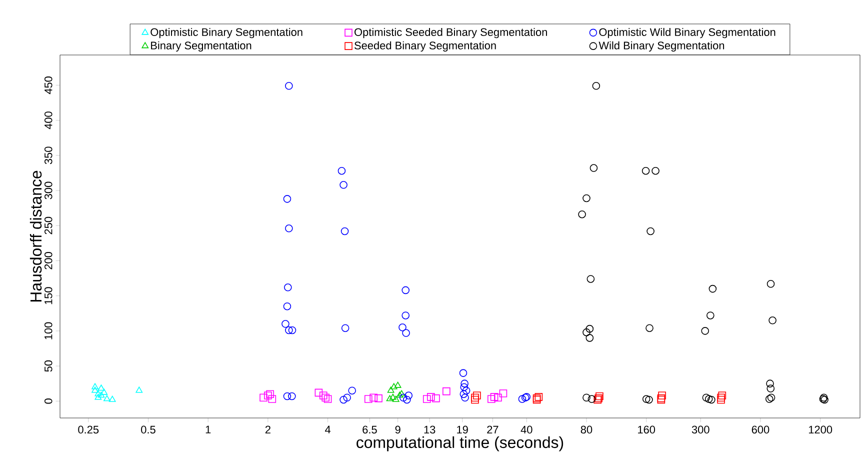 The width and height of the screenshot is (863, 466). I want to click on y-tick-label: 300, so click(48, 191).